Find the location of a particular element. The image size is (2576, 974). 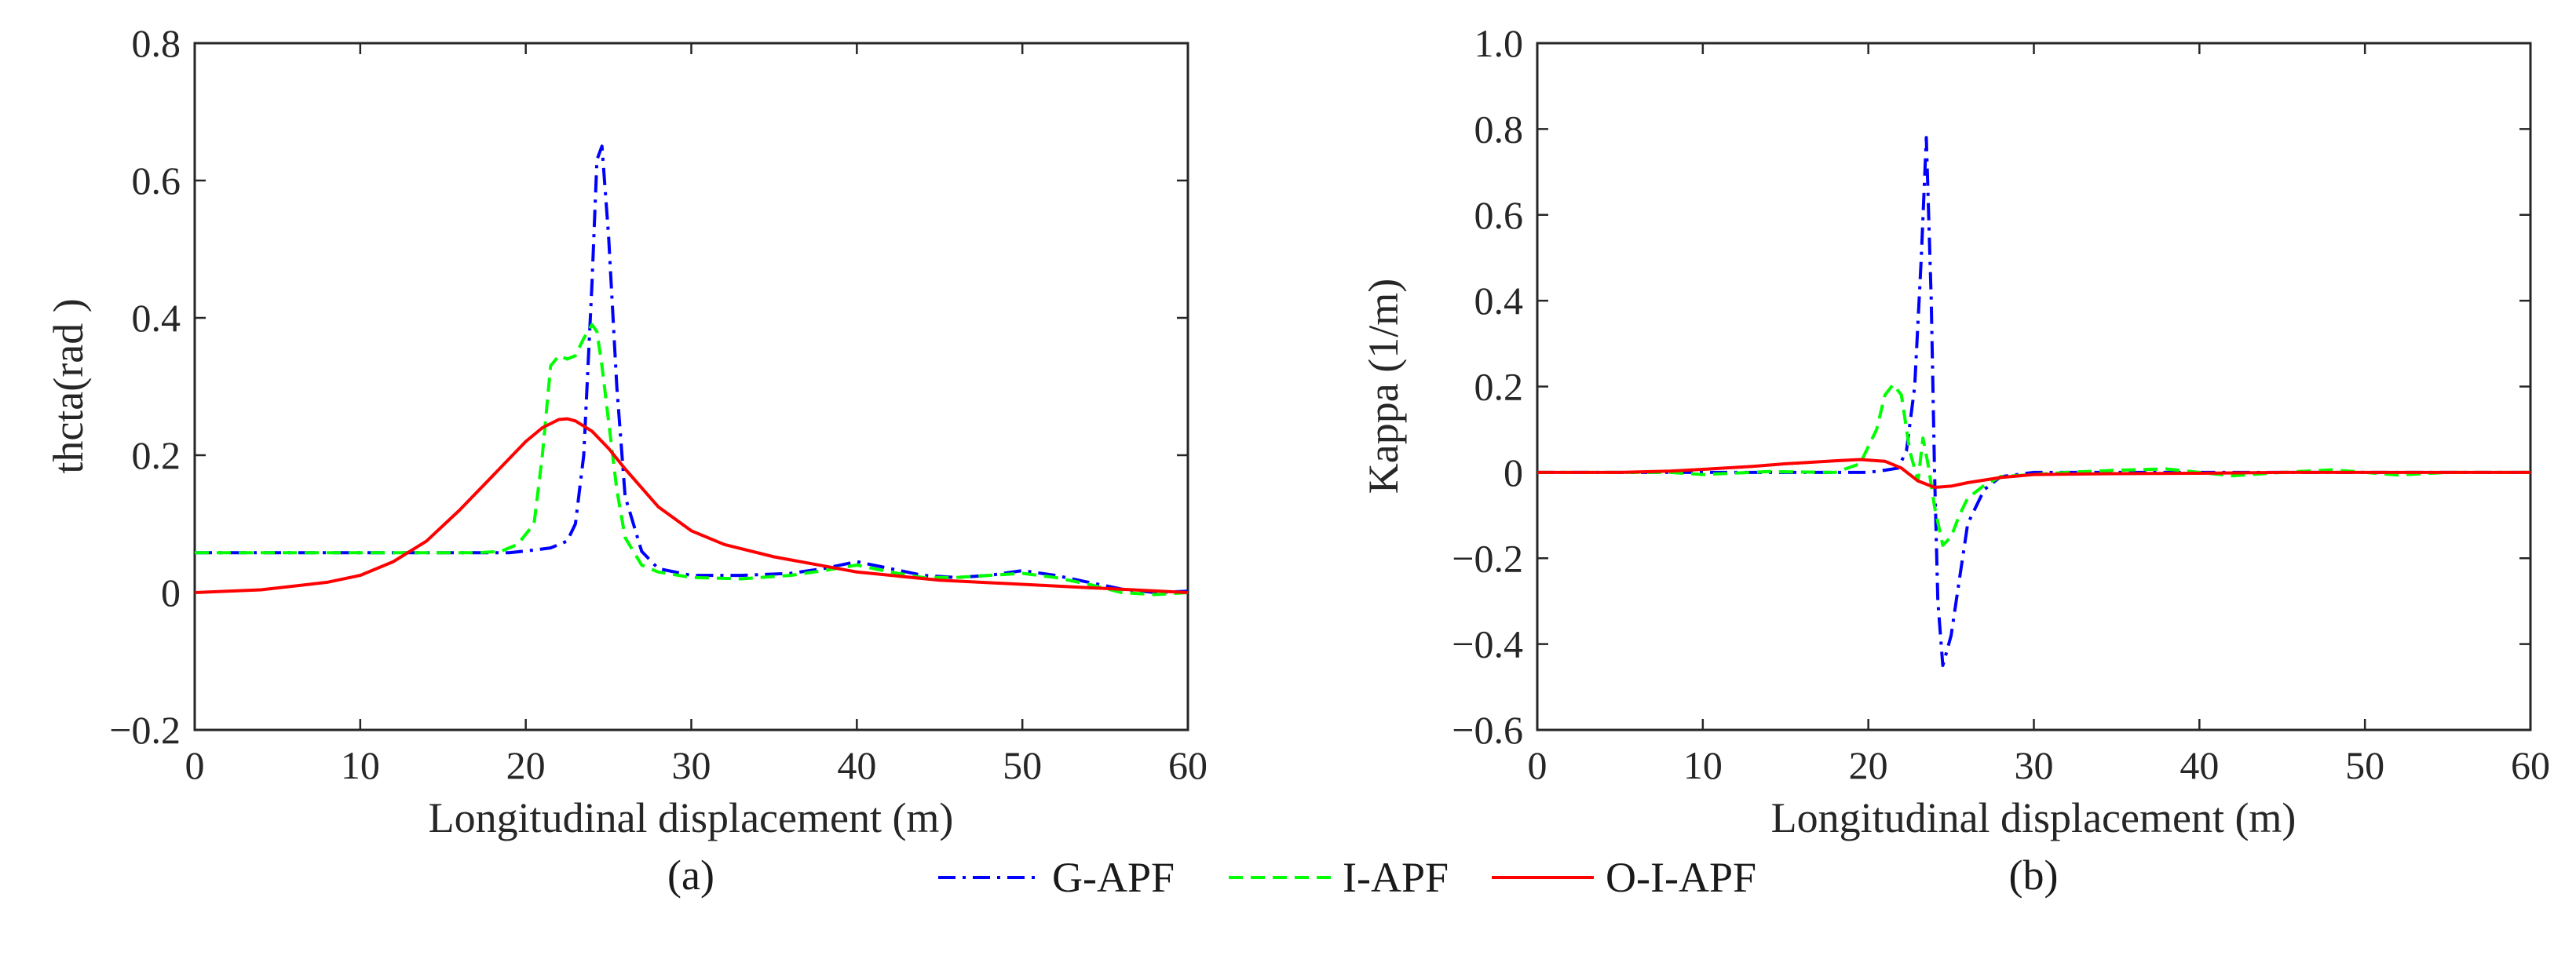

x-tick-label-a: 50 is located at coordinates (1023, 765).